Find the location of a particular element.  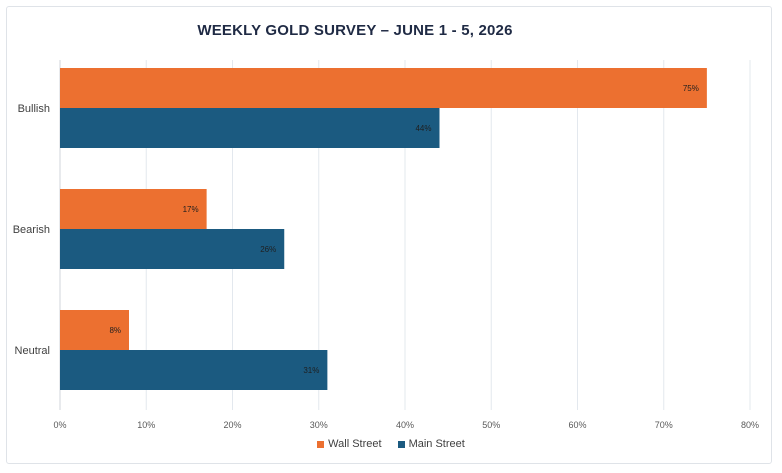

category-label: Neutral is located at coordinates (32, 351).